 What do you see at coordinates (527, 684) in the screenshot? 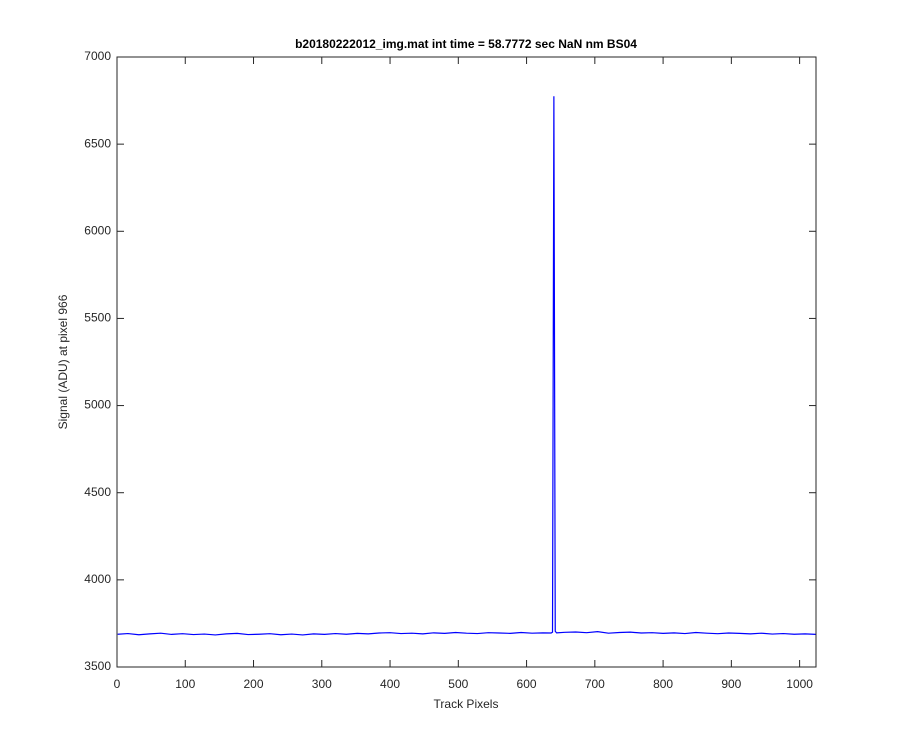
I see `x-tick-label: 600` at bounding box center [527, 684].